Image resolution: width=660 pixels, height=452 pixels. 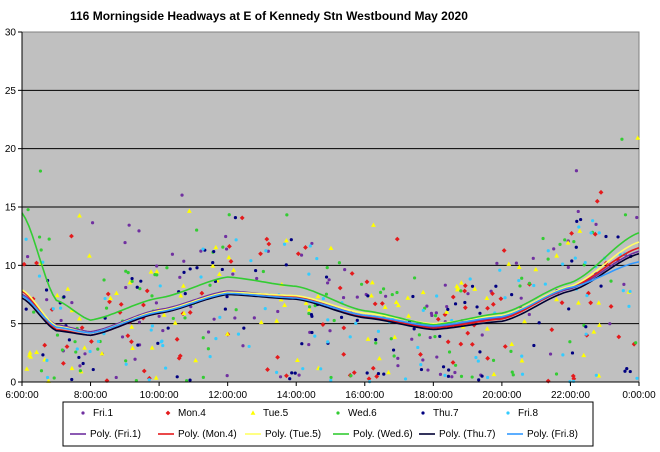 I want to click on legend-label: Fri.1, so click(x=103, y=413).